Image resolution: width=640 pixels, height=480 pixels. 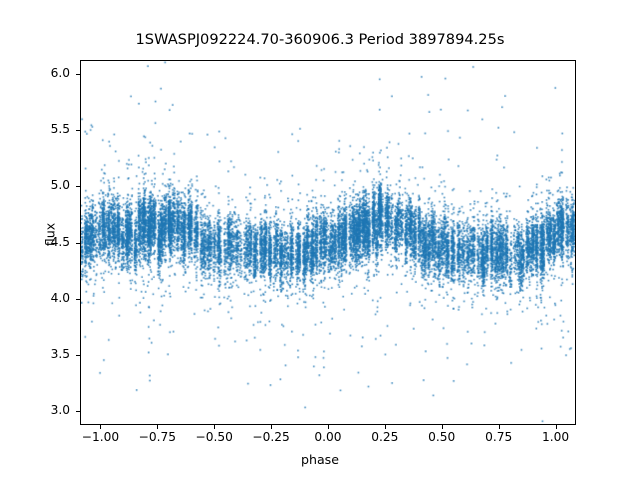 I want to click on x-tick-label: 1.00, so click(x=555, y=437).